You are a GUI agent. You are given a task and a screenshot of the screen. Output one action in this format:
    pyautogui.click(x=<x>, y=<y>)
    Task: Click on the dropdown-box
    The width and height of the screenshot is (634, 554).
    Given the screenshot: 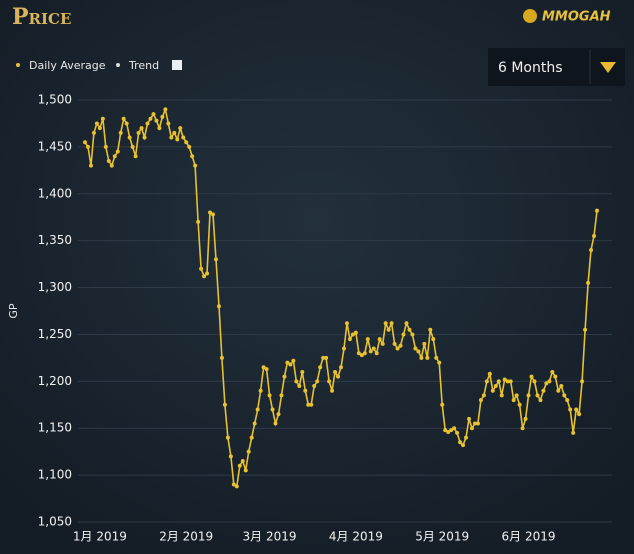 What is the action you would take?
    pyautogui.click(x=556, y=67)
    